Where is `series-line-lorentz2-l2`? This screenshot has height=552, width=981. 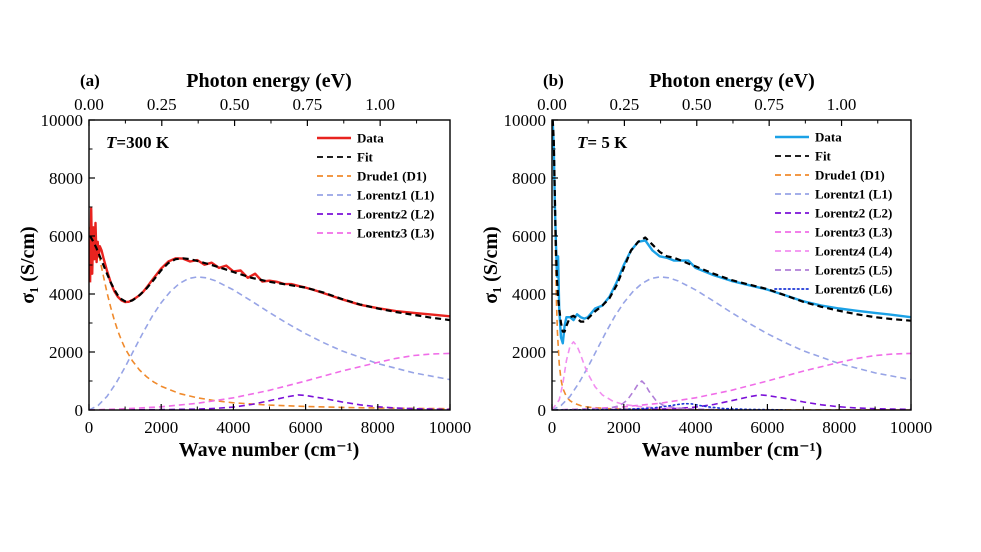 series-line-lorentz2-l2 is located at coordinates (269, 402).